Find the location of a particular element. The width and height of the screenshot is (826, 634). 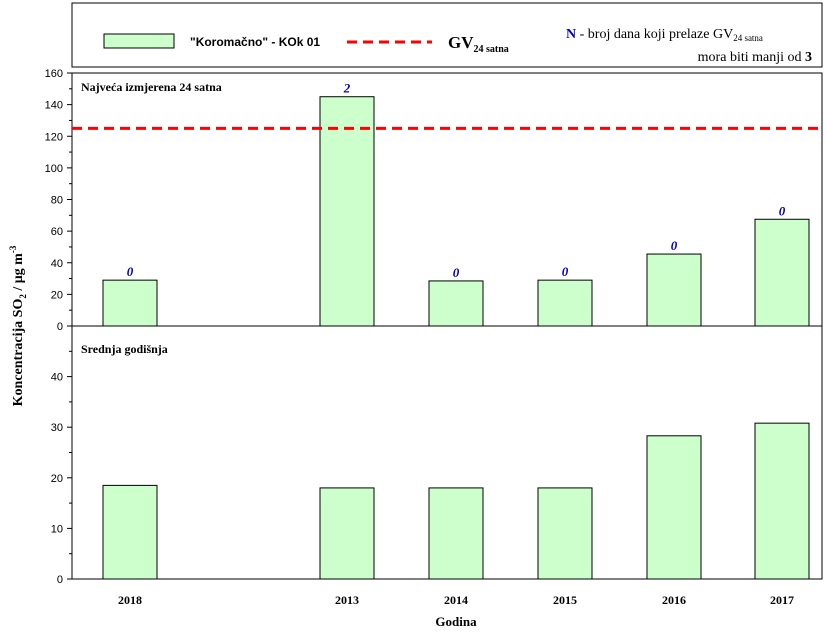

top-panel-label: Najveća izmjerena 24 satna is located at coordinates (151, 87).